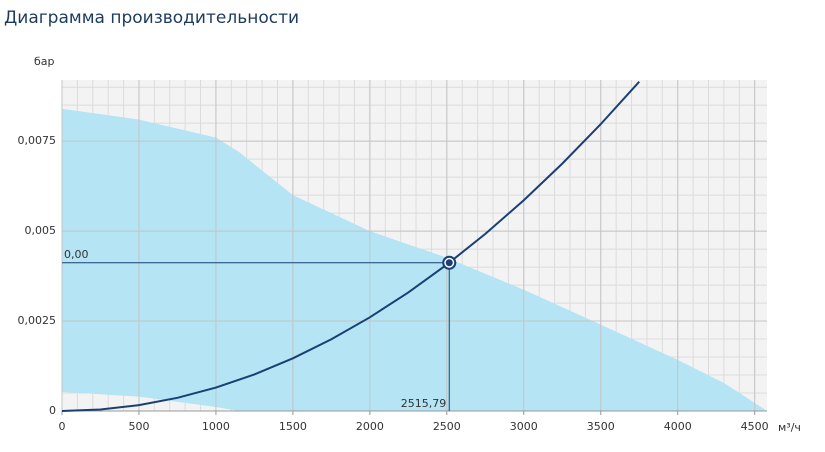 The image size is (825, 452). I want to click on y-tick-label: 0,0025, so click(37, 320).